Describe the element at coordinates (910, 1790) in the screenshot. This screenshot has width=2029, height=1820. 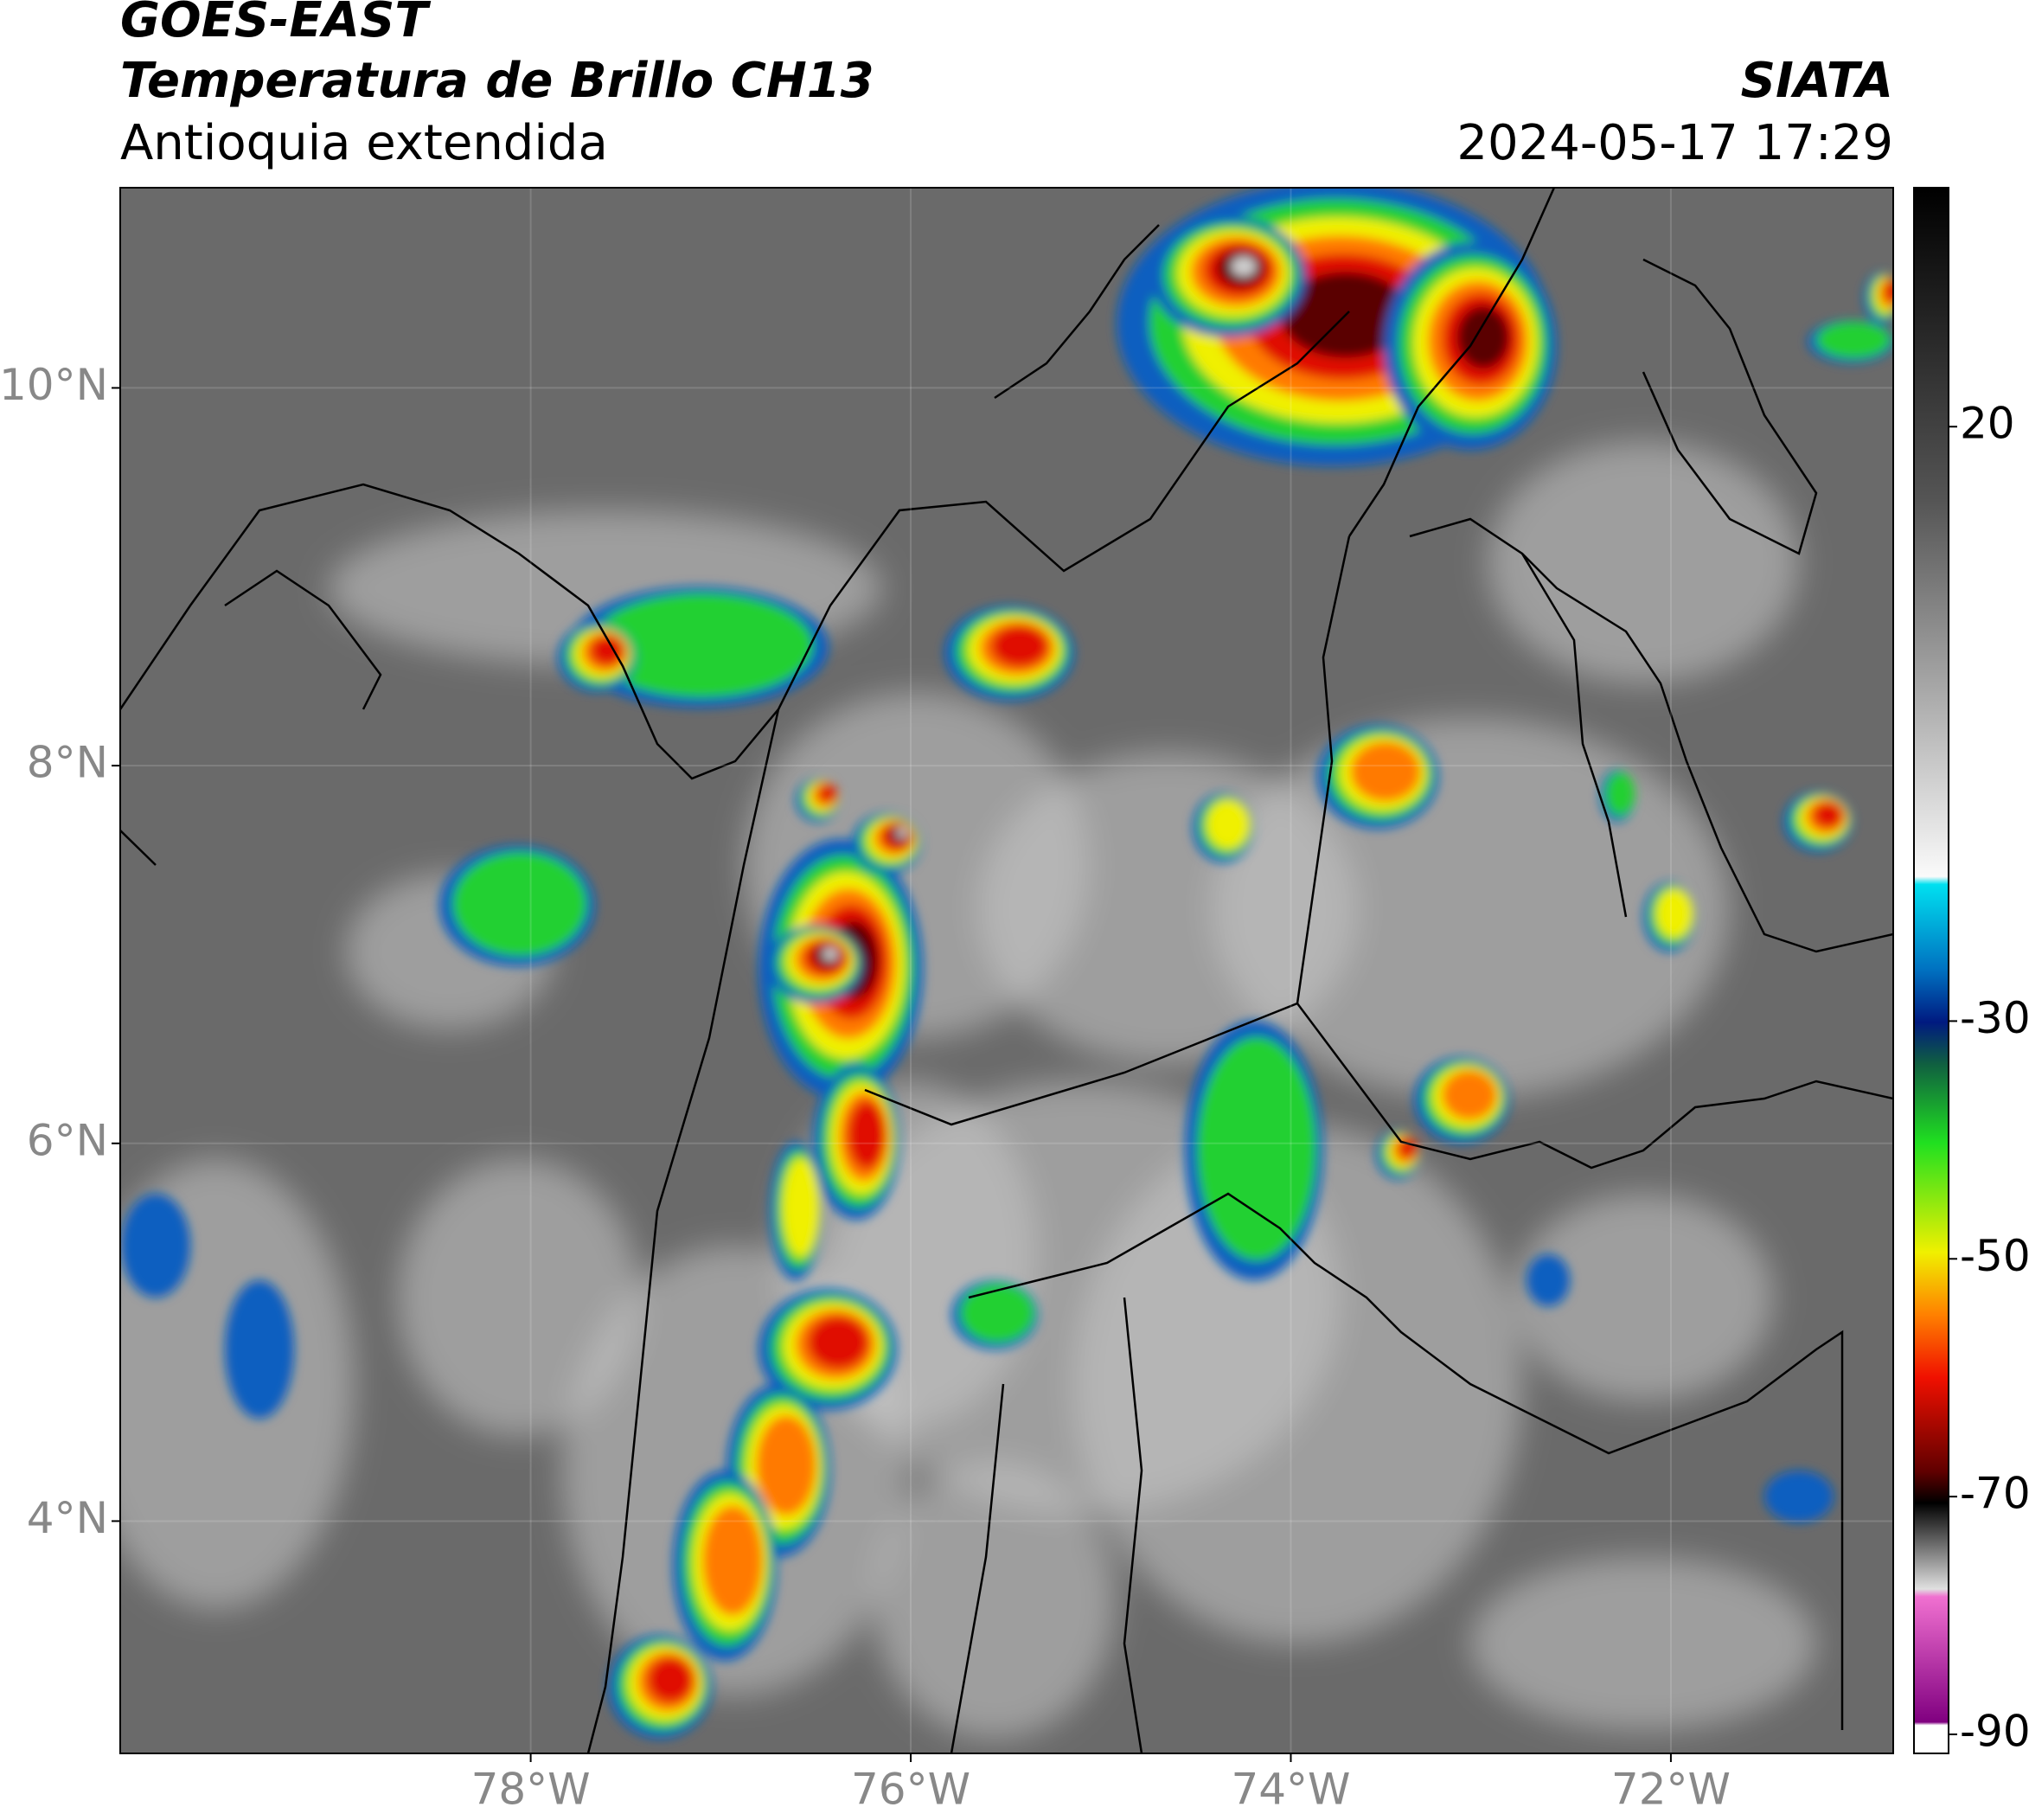
I see `lon-tick-label: 76°W` at that location.